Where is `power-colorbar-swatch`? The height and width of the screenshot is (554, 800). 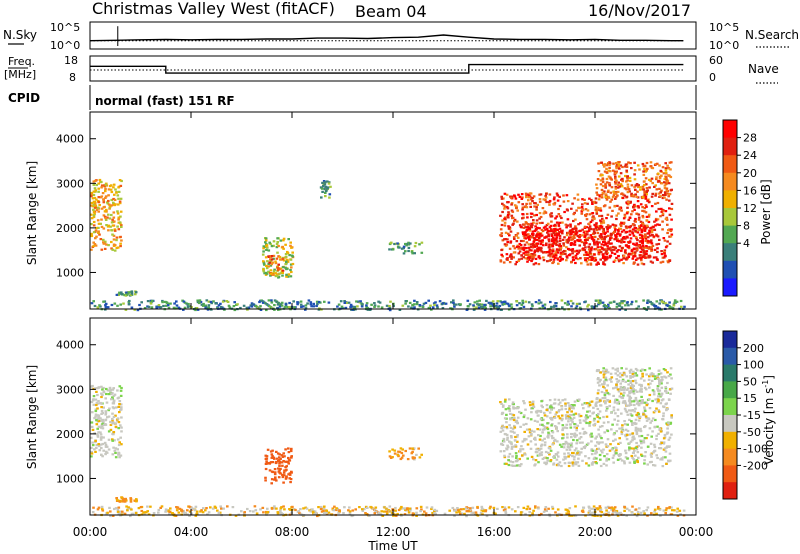 power-colorbar-swatch is located at coordinates (730, 234).